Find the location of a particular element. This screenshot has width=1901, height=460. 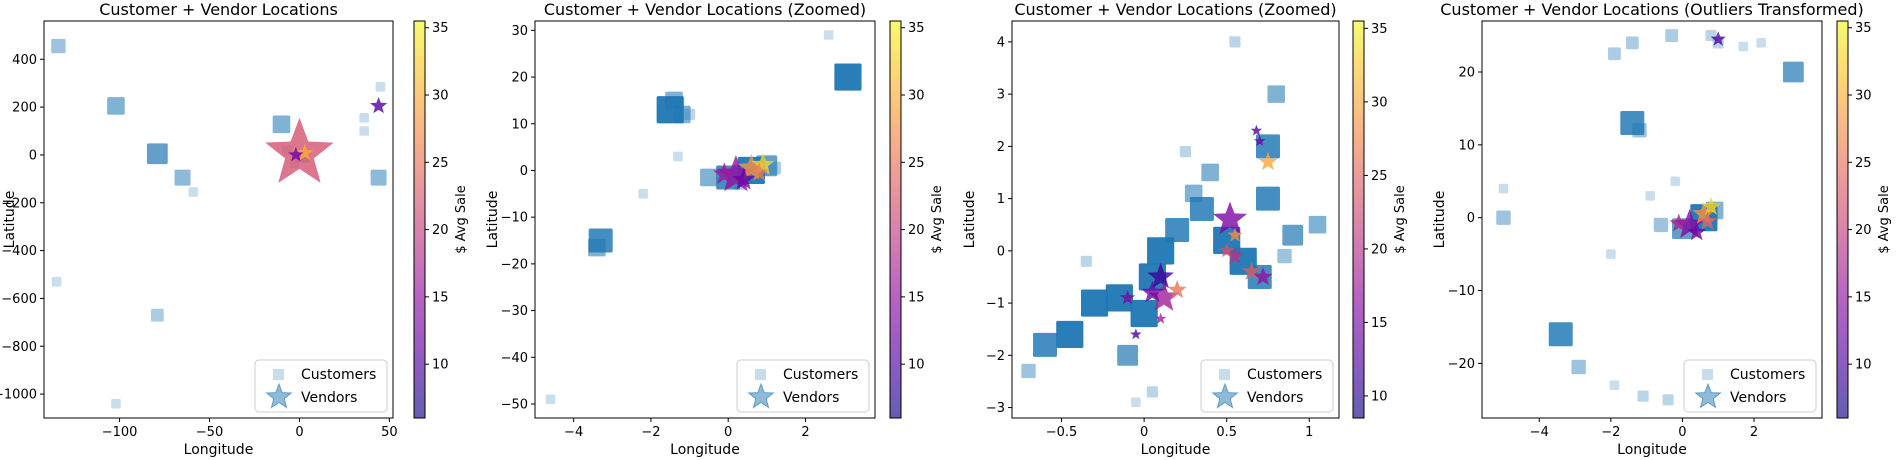

y-tick-label: −200 is located at coordinates (19, 203).